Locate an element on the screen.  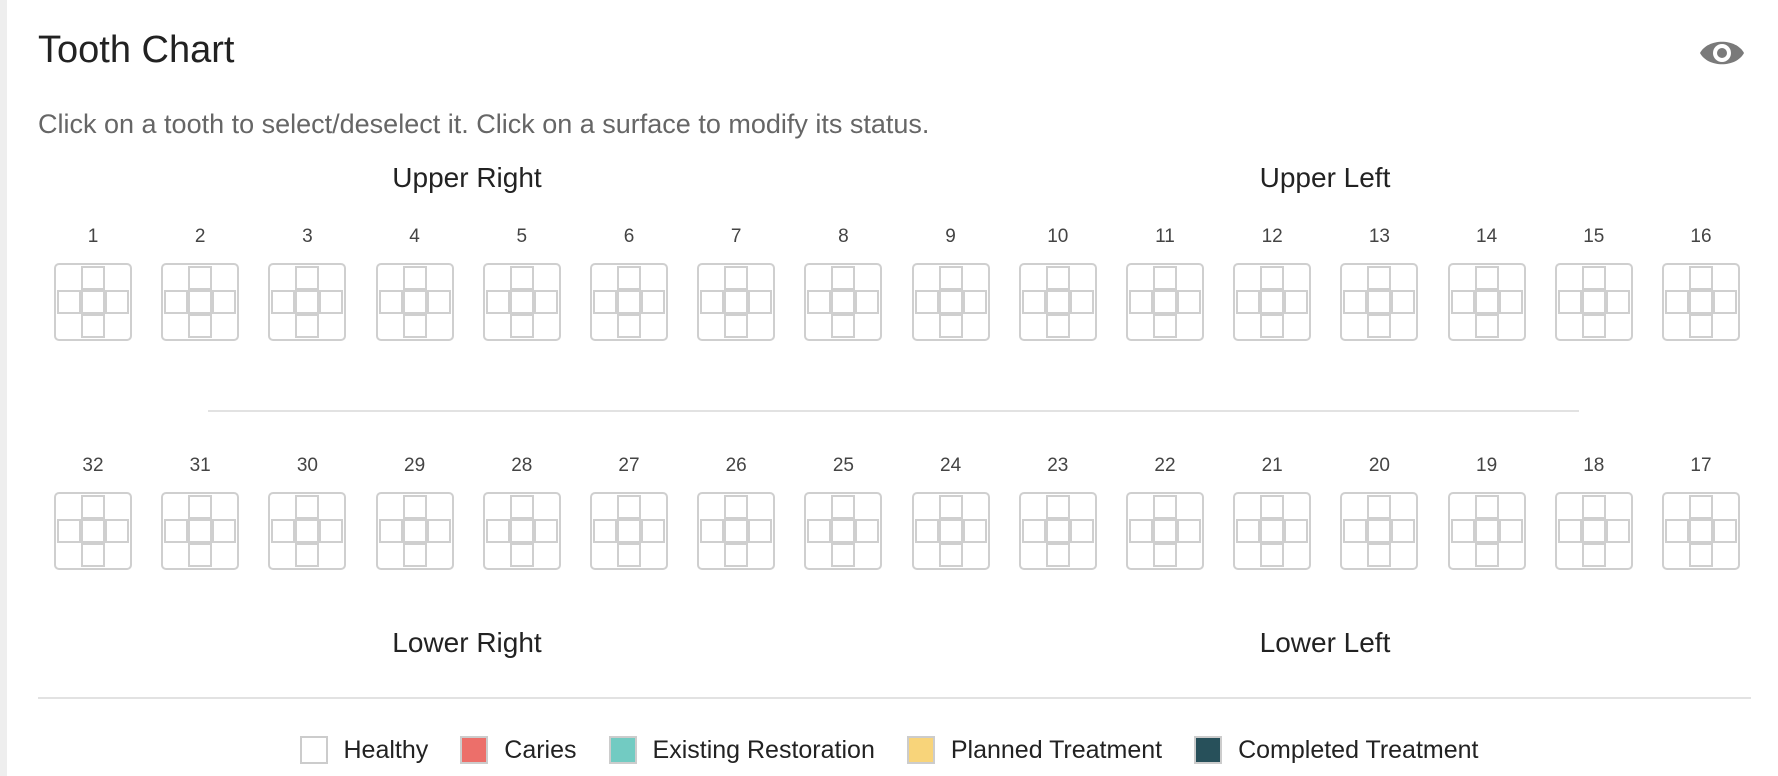
tooth: 31 is located at coordinates (200, 512).